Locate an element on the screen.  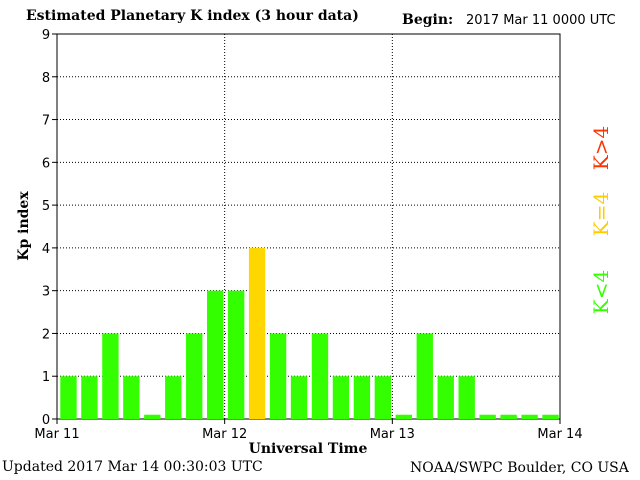
legend-item: K<4 is located at coordinates (601, 292).